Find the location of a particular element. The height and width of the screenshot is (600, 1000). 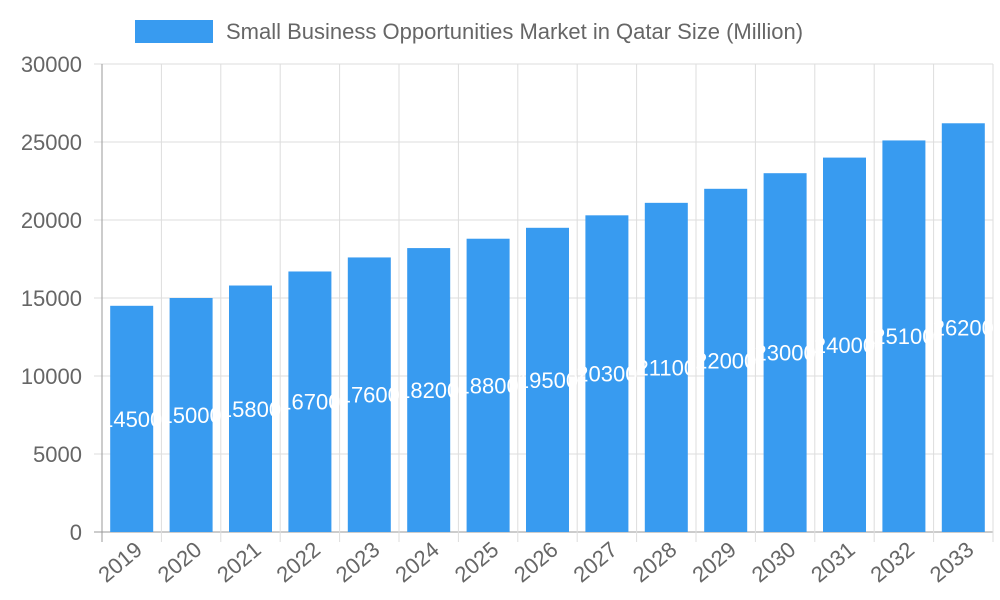

x-tick-label: 2024 is located at coordinates (417, 562).